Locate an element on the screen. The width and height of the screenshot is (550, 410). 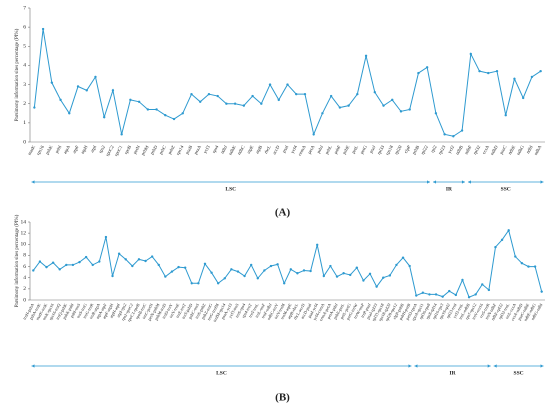
x-tick-label: psaI is located at coordinates (285, 149).